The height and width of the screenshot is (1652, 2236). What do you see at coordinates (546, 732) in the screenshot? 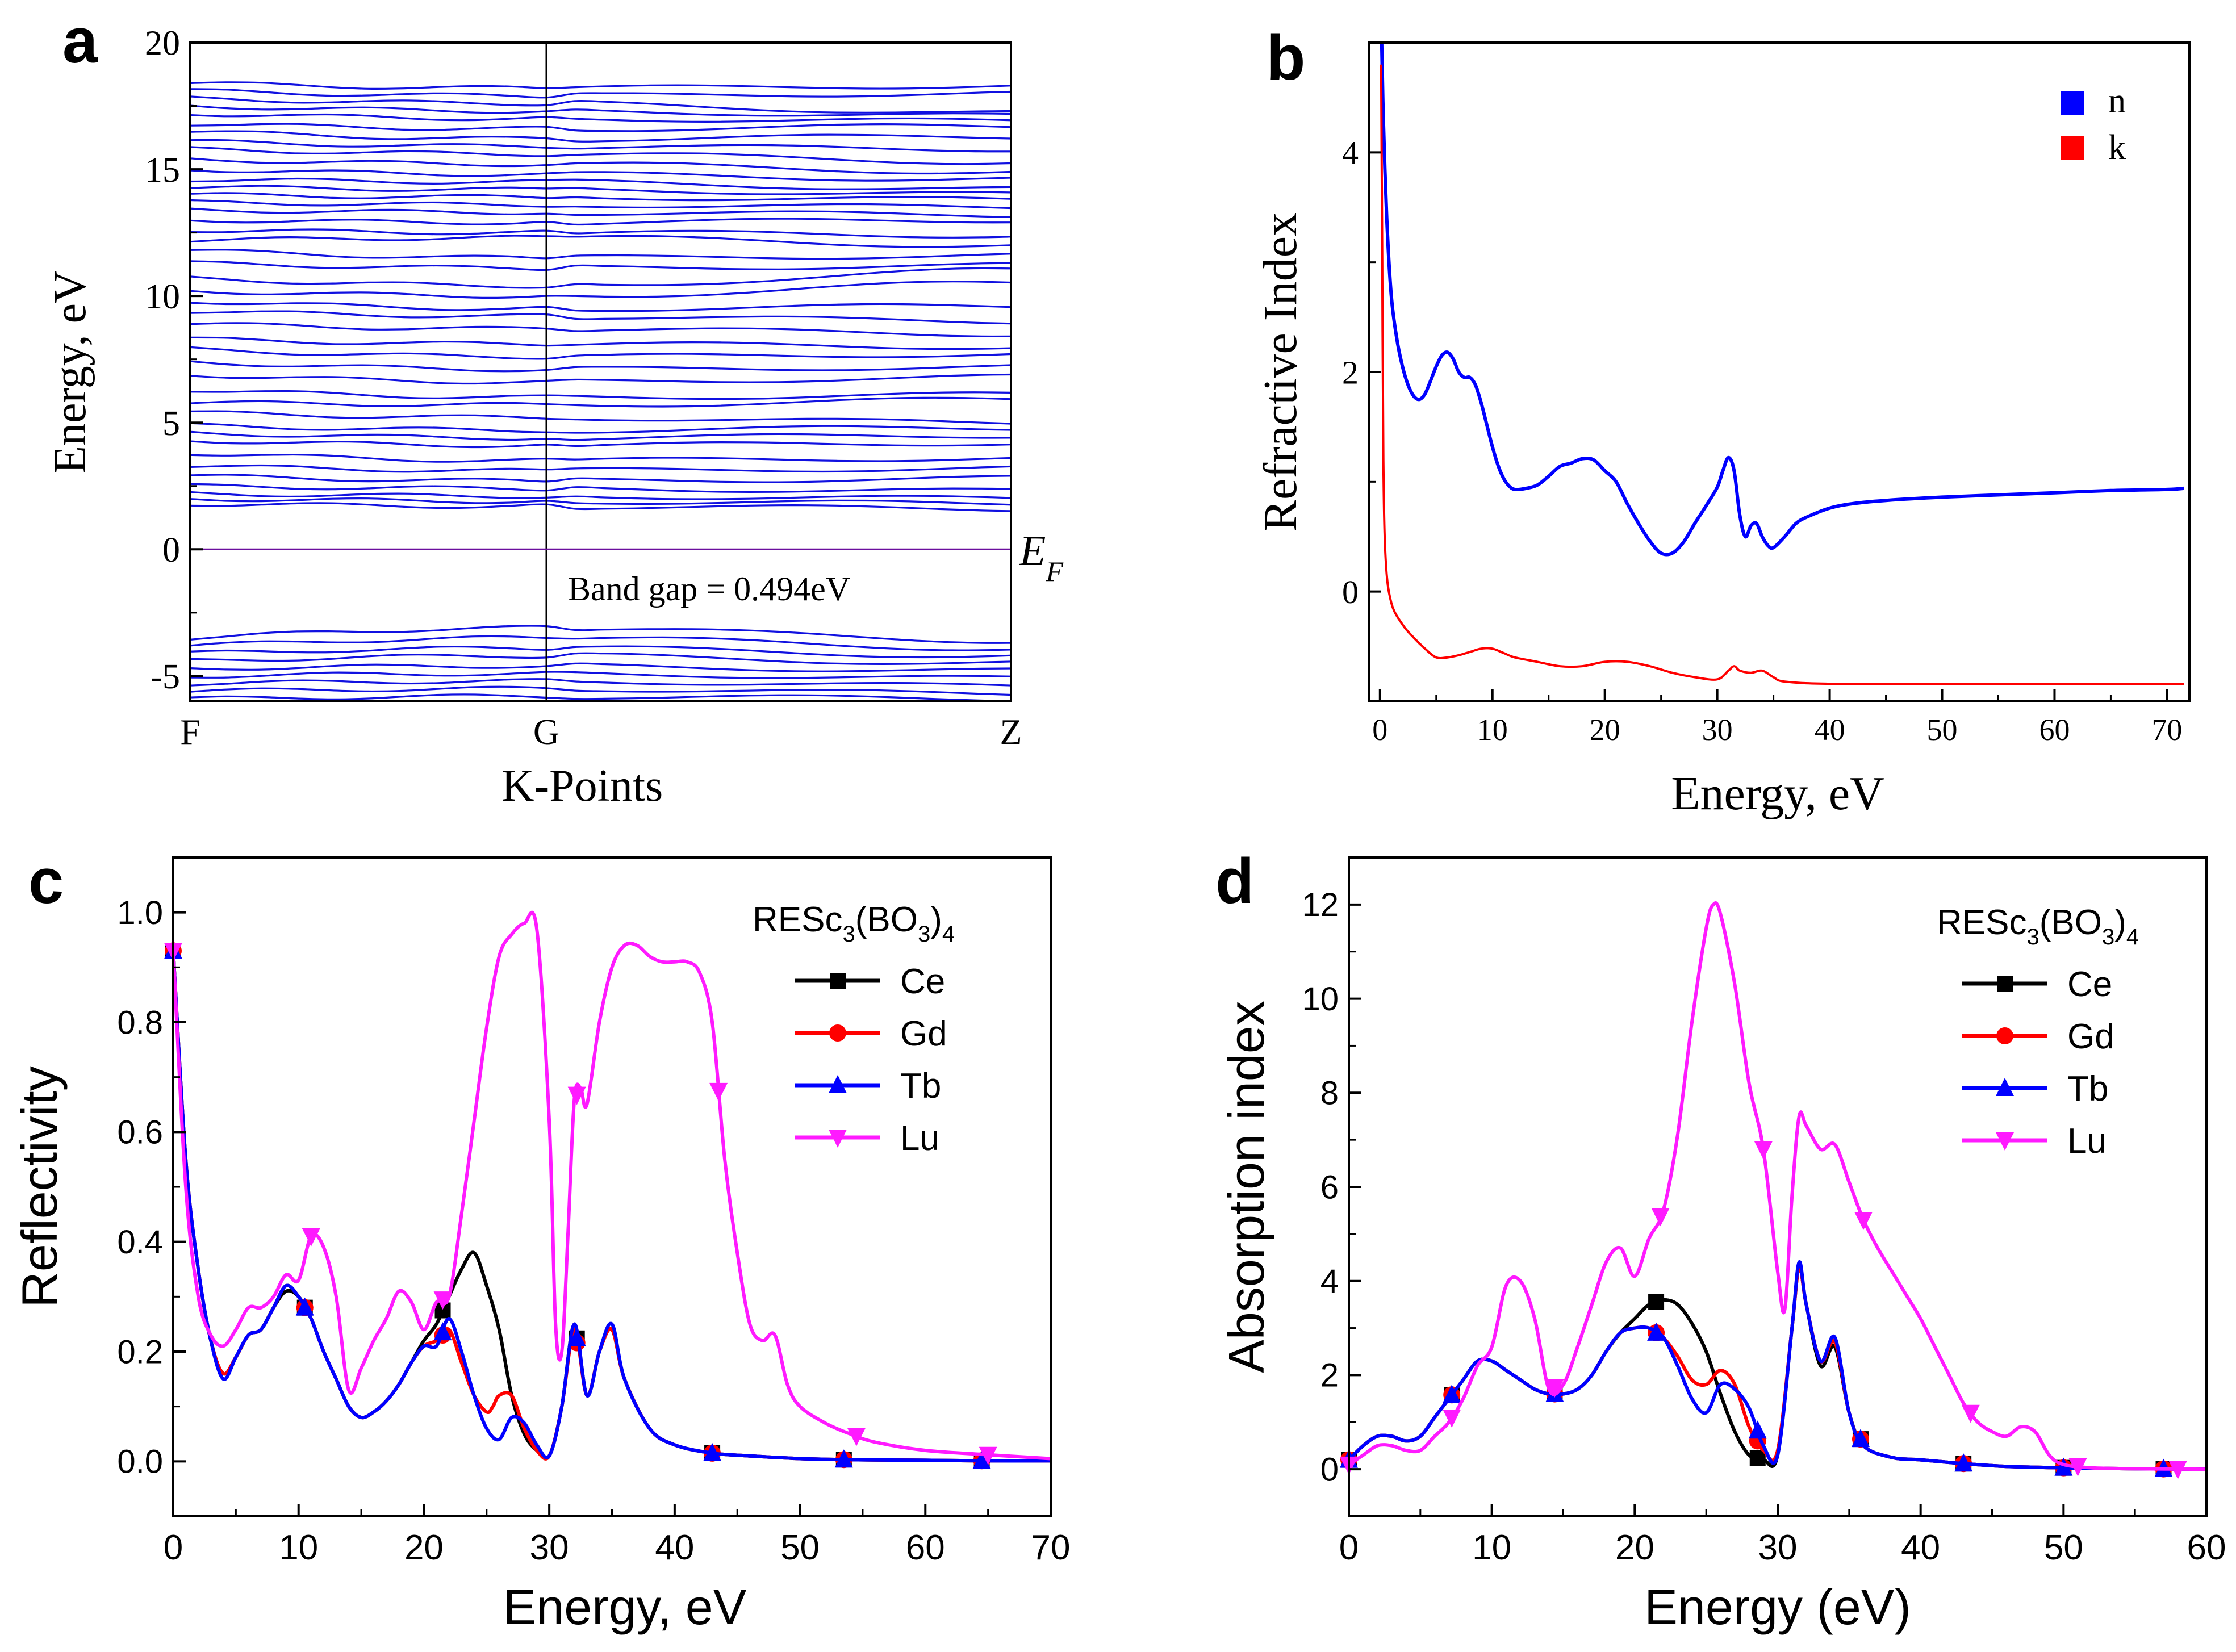
I see `a-xtick-G: G` at bounding box center [546, 732].